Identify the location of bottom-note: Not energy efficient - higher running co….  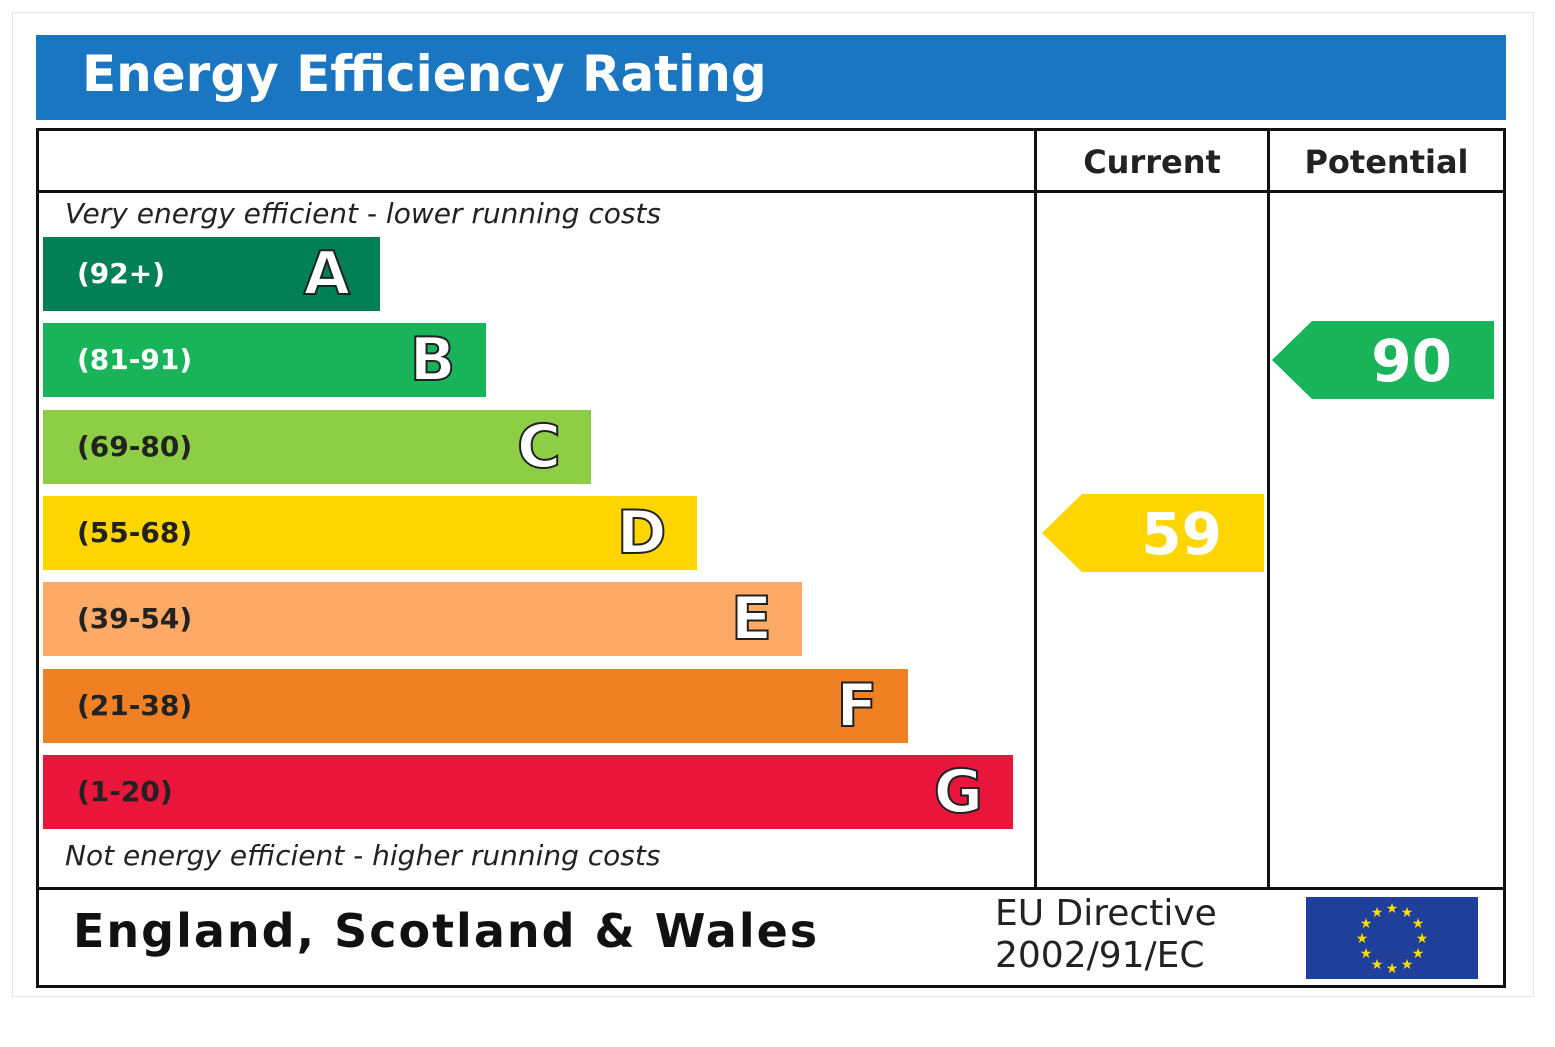
(363, 855).